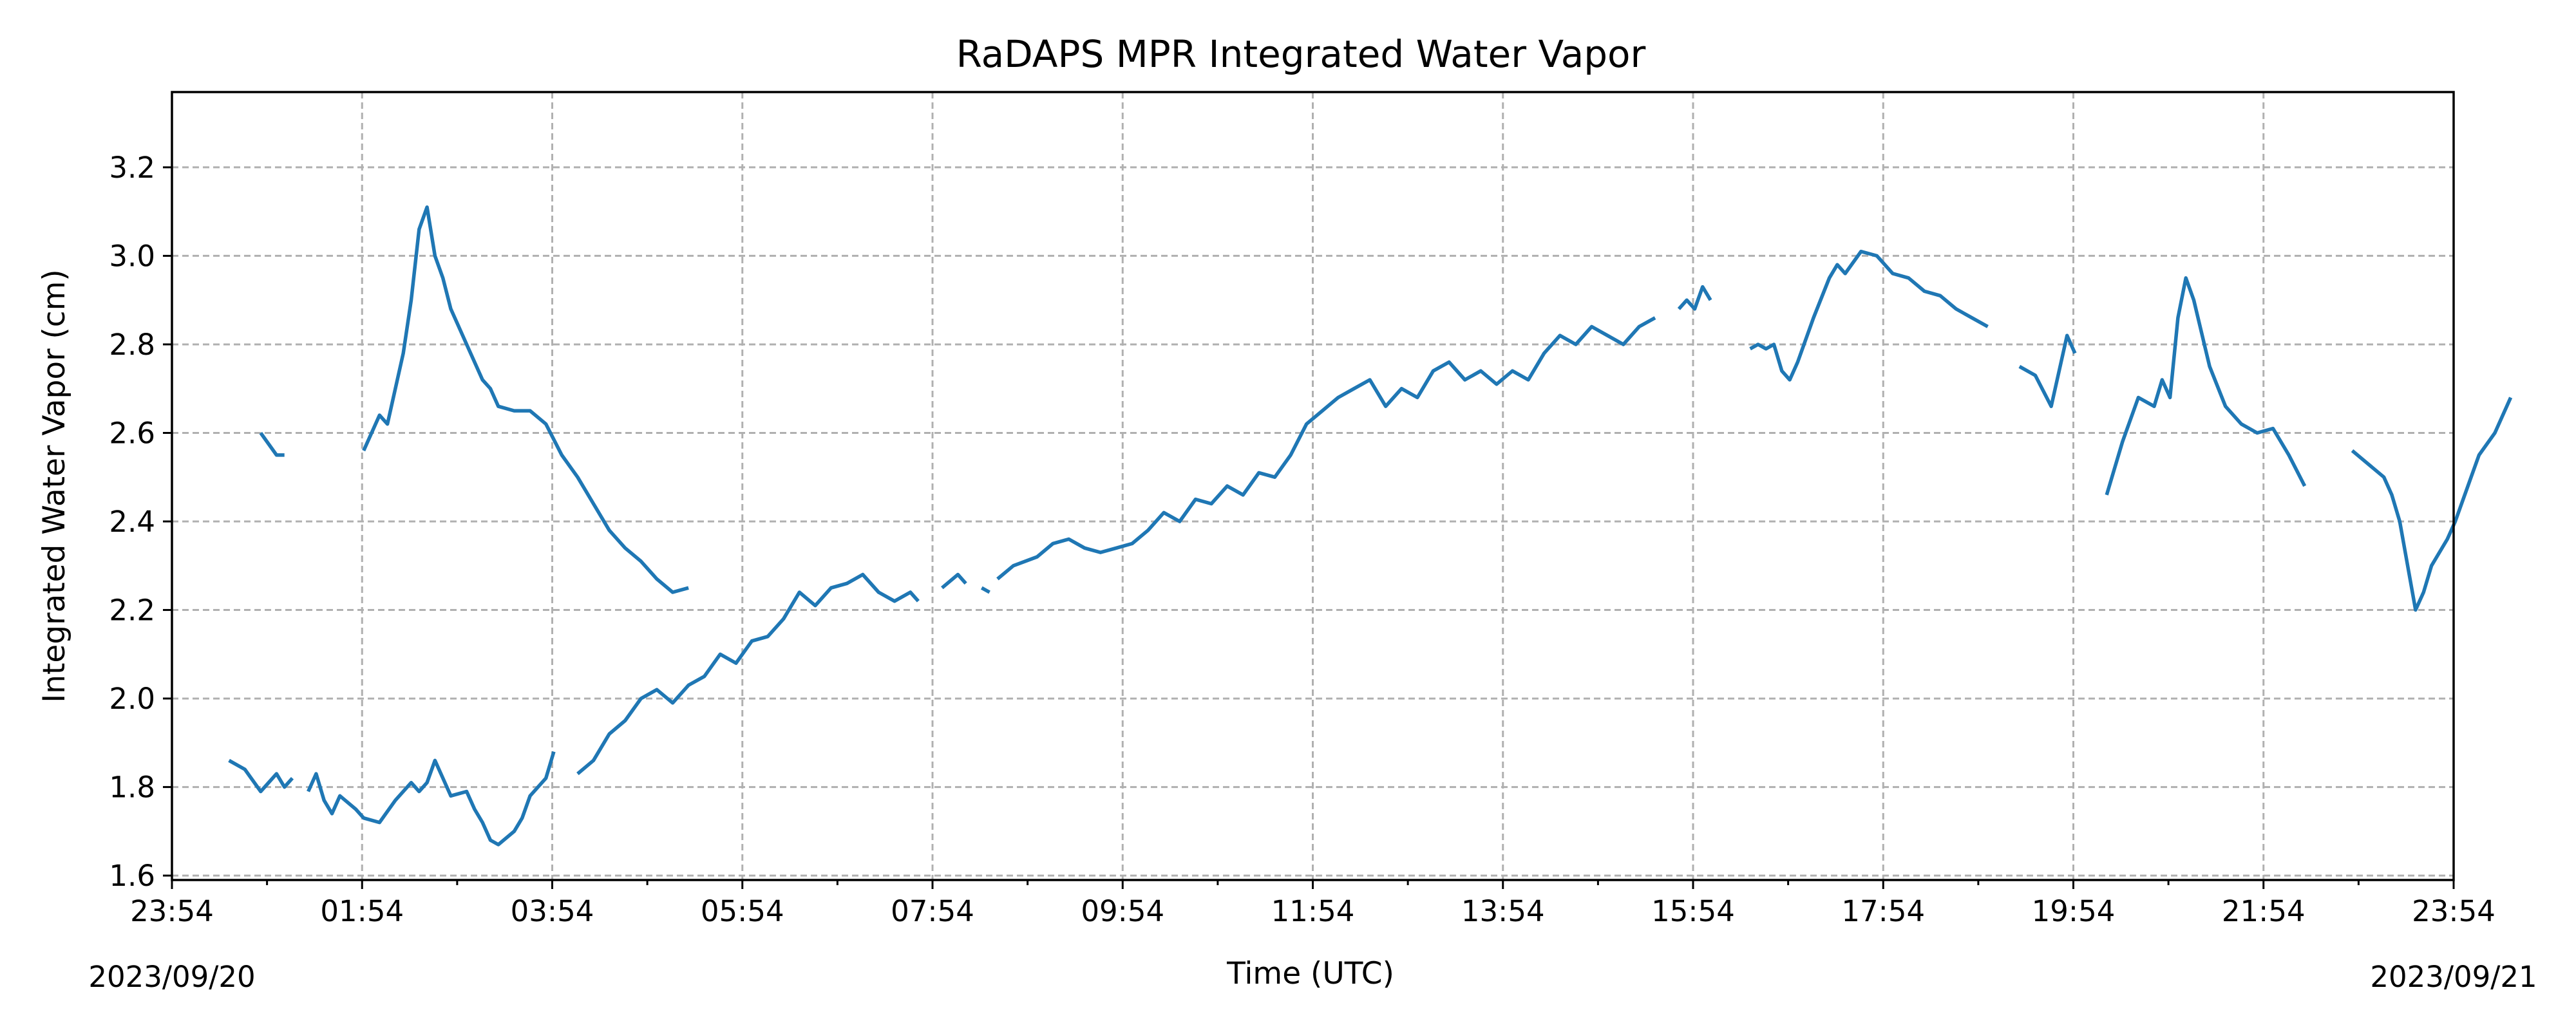 The width and height of the screenshot is (2576, 1030). I want to click on y-tick-label: 1.8, so click(132, 788).